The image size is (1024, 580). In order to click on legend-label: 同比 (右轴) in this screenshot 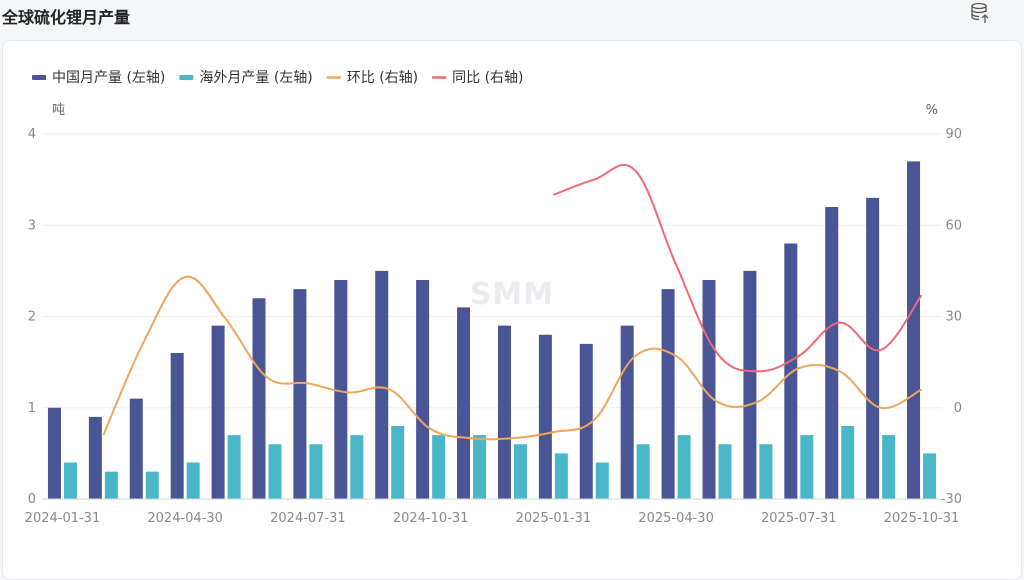, I will do `click(487, 78)`.